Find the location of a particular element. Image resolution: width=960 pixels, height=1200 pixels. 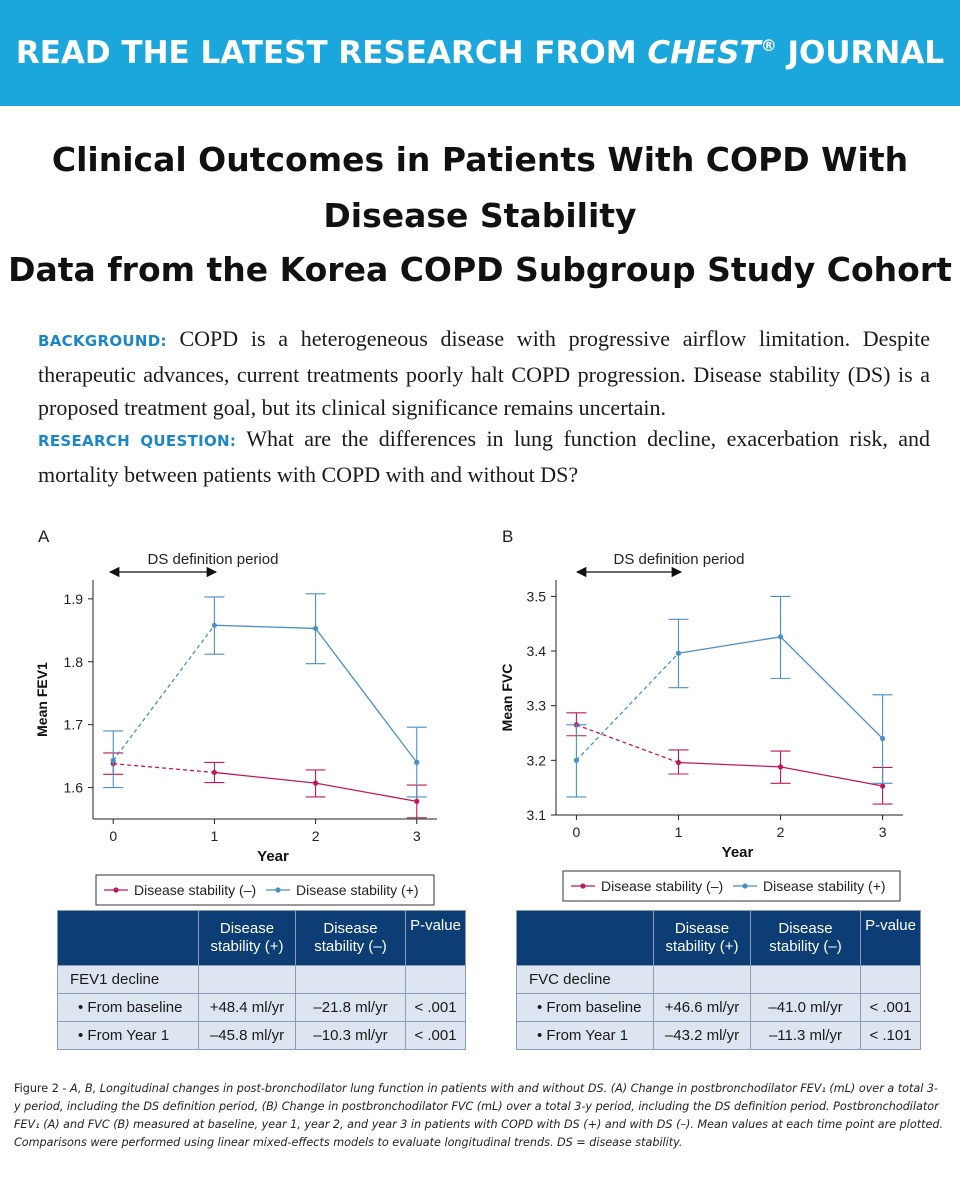

y-tick-label: 1.6 is located at coordinates (74, 788).